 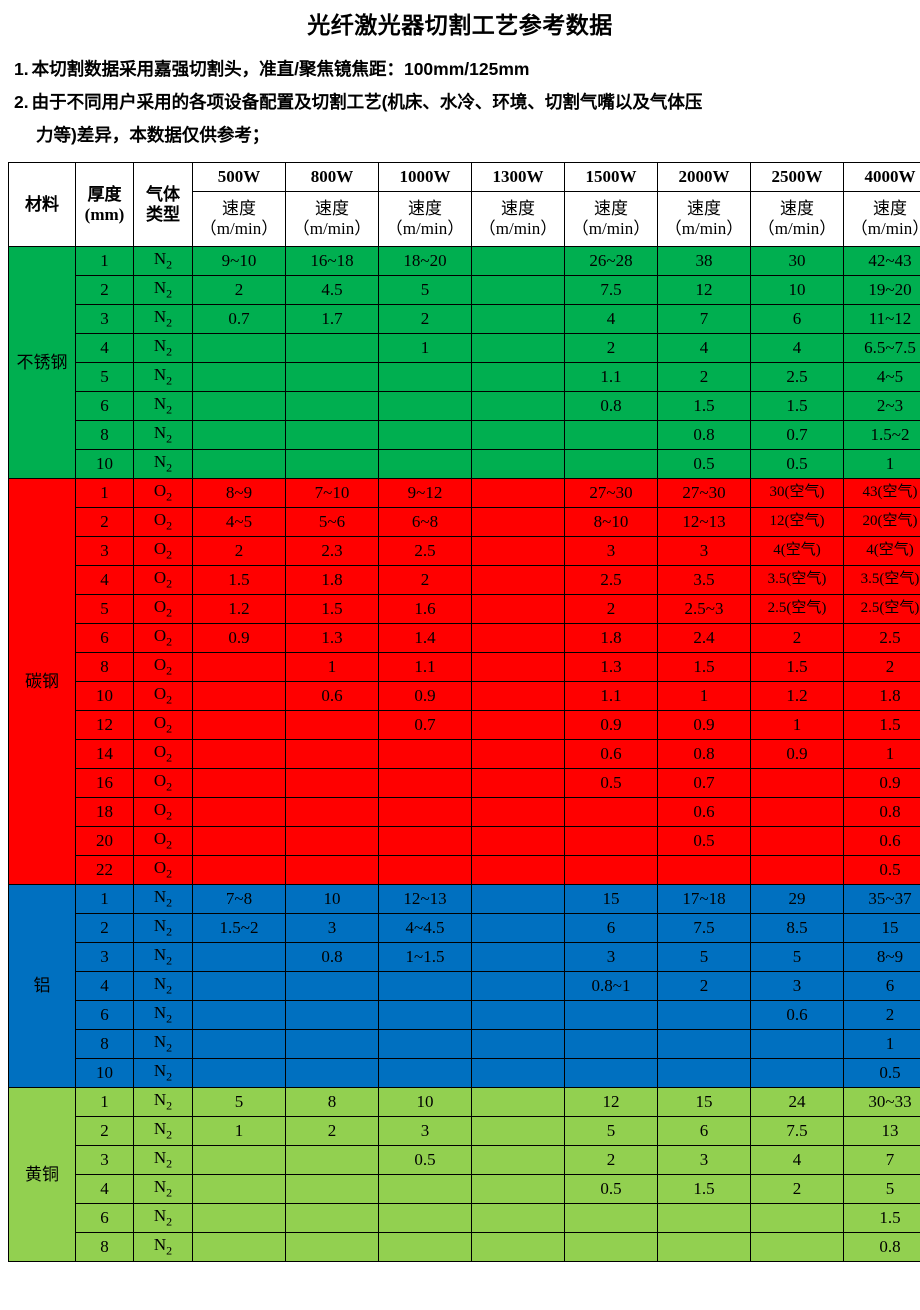 I want to click on speed-value-cell: 15, so click(x=704, y=1102).